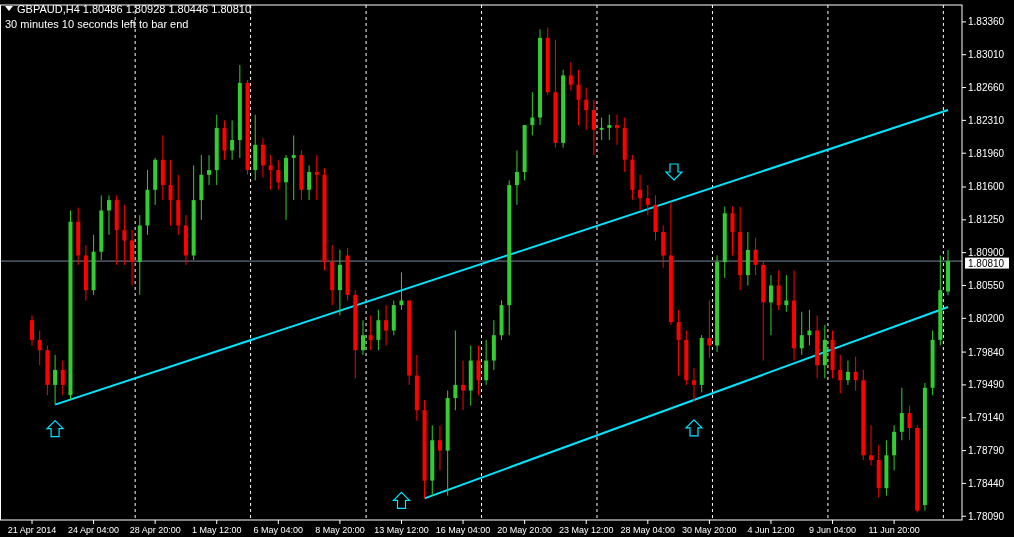 The image size is (1014, 537). Describe the element at coordinates (155, 530) in the screenshot. I see `x-tick-label: 28 Apr 20:00` at that location.